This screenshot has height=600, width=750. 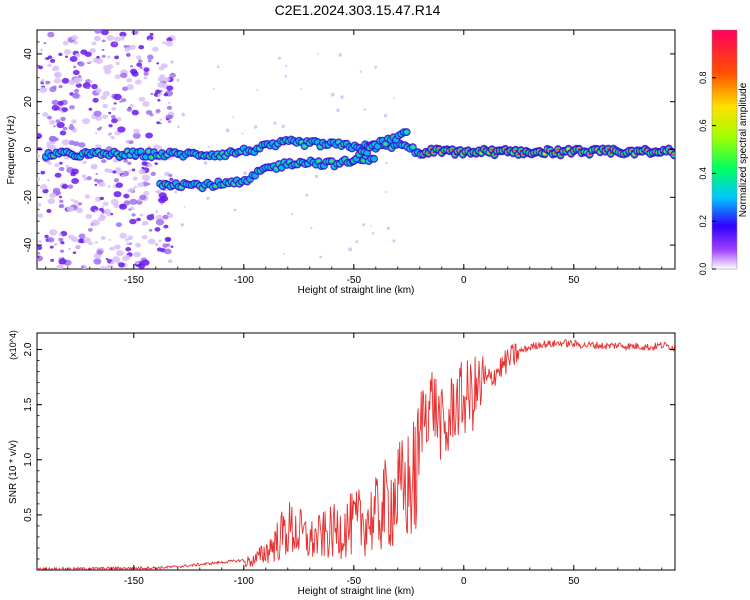 I want to click on snr-x-label: Height of straight line (km), so click(x=356, y=591).